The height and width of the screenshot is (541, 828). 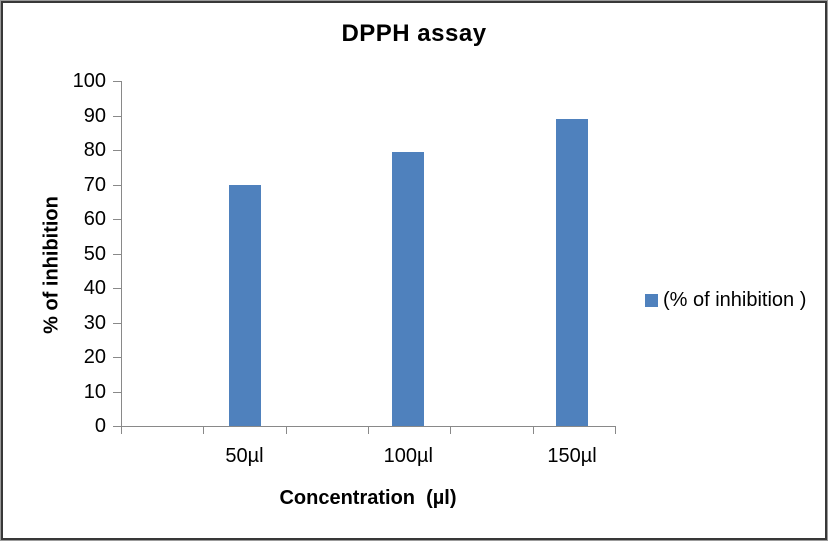 What do you see at coordinates (368, 498) in the screenshot?
I see `x-axis-title: Concentration (µl)` at bounding box center [368, 498].